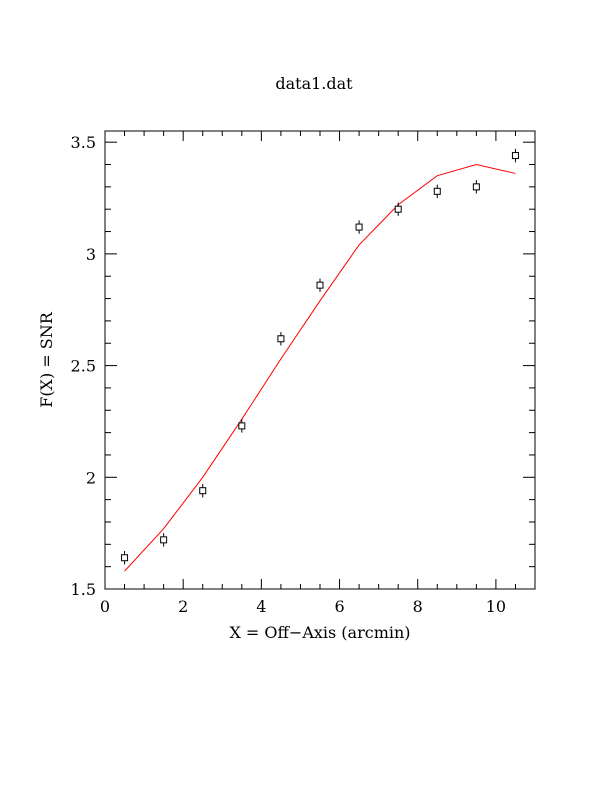 This screenshot has height=792, width=612. Describe the element at coordinates (314, 83) in the screenshot. I see `chart-title: data1.dat` at that location.